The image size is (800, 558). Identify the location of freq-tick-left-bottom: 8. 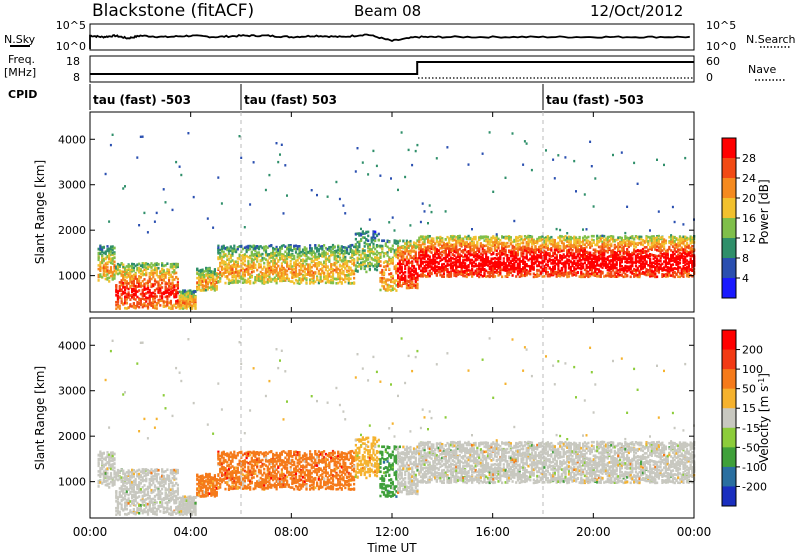
(76, 77).